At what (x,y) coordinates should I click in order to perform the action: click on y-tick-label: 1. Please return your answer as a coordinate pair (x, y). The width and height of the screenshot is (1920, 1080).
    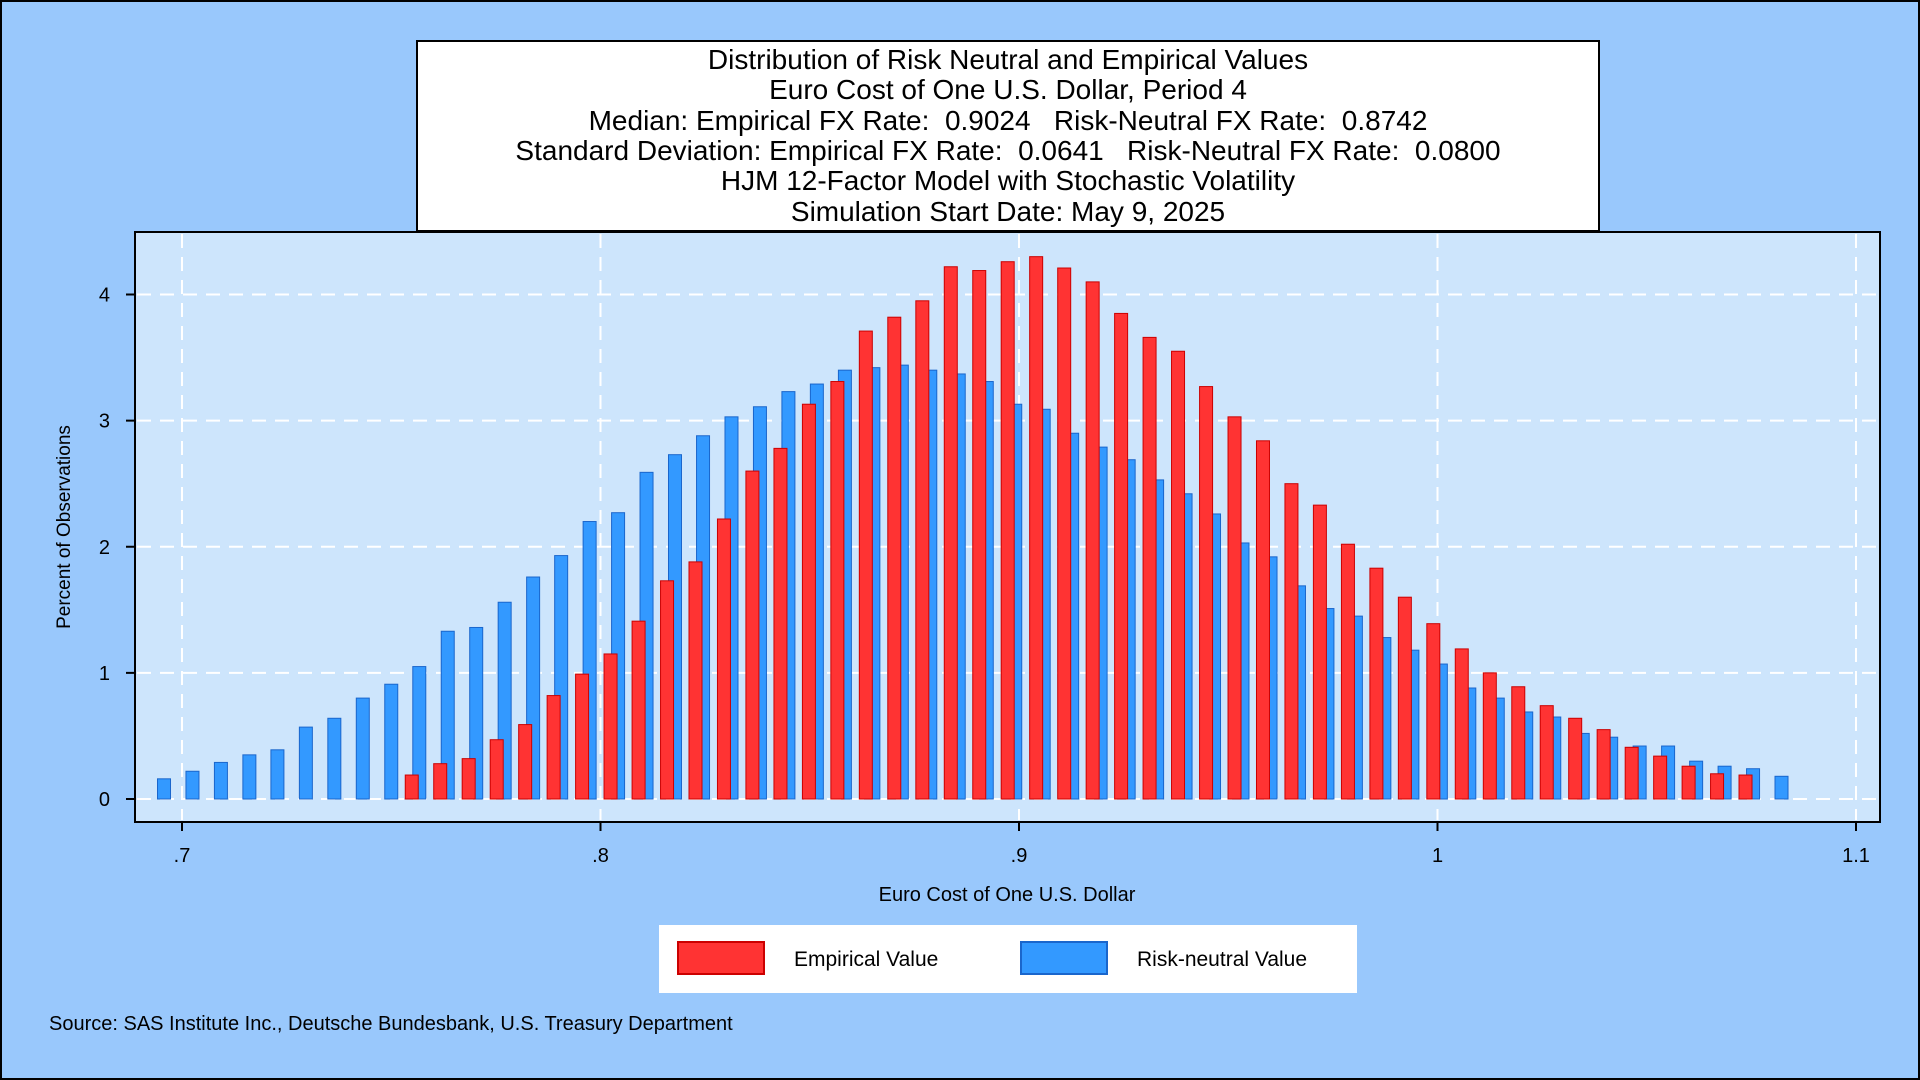
    Looking at the image, I should click on (104, 674).